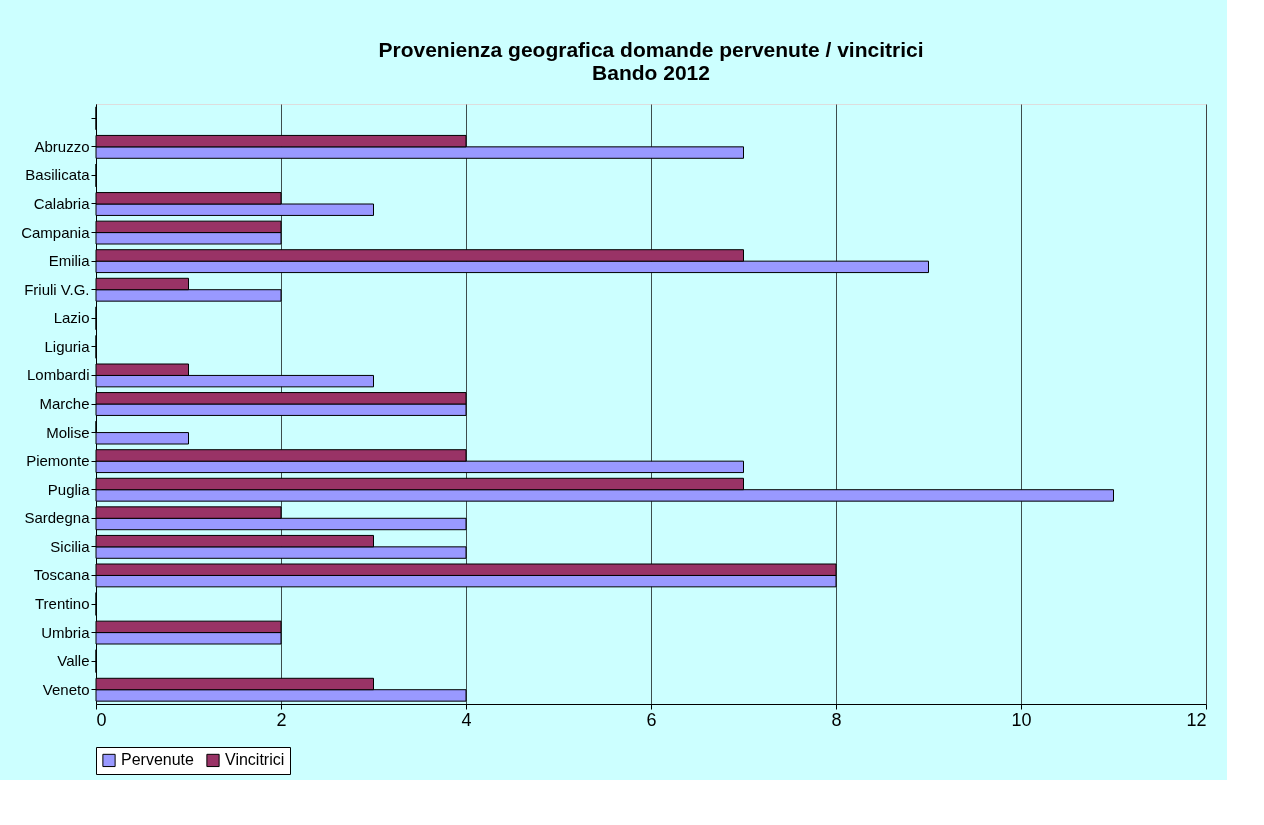 The height and width of the screenshot is (825, 1264). What do you see at coordinates (66, 632) in the screenshot?
I see `y-tick-label: Umbria` at bounding box center [66, 632].